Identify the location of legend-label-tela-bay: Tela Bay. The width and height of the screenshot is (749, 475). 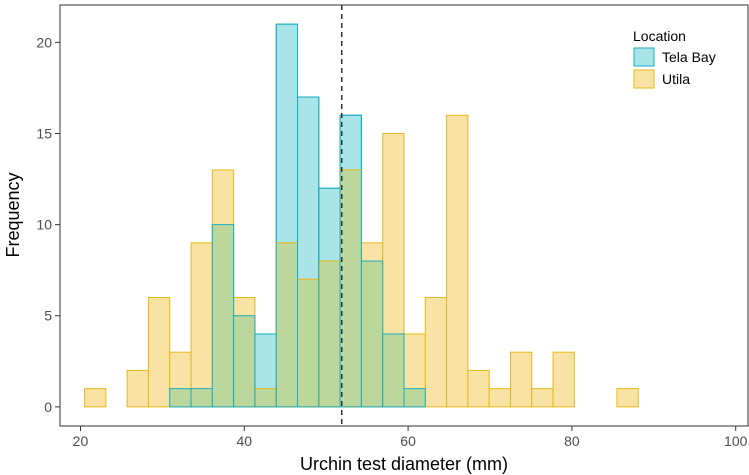
(689, 57).